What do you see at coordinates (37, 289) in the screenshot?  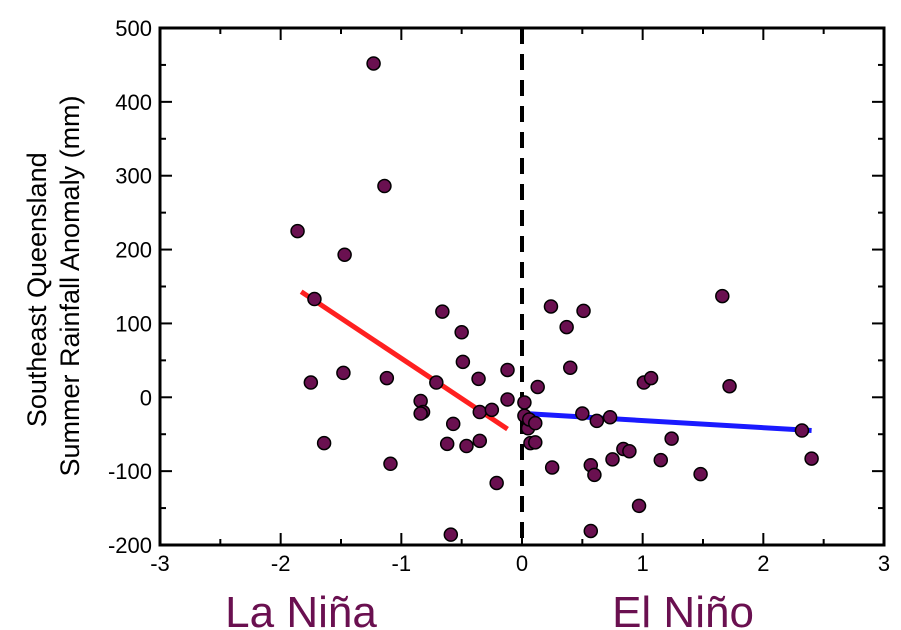 I see `y-axis-label-line-1: Southeast Queensland` at bounding box center [37, 289].